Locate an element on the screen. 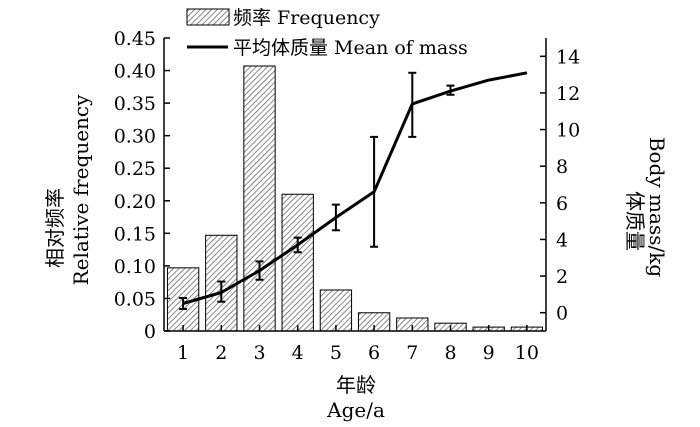 This screenshot has width=700, height=427. x-tick-label: 9 is located at coordinates (489, 353).